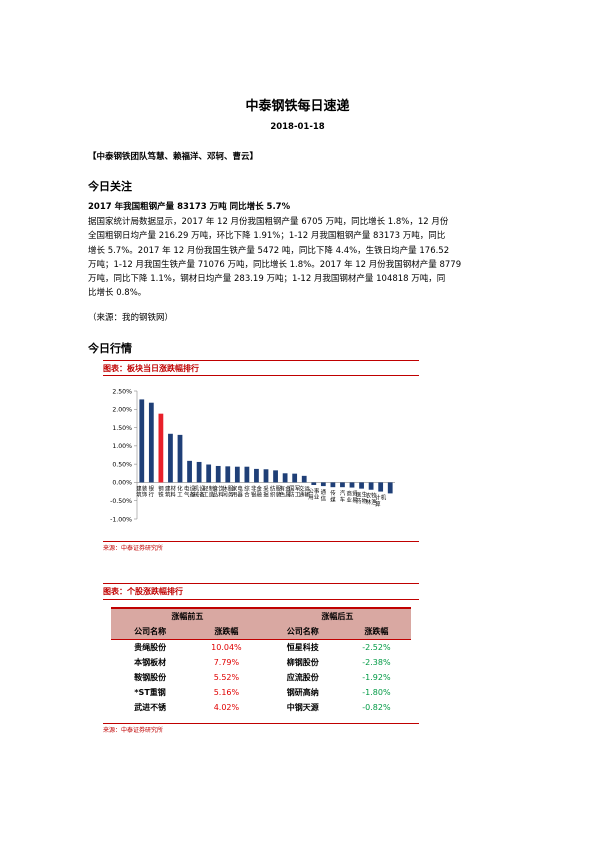 The height and width of the screenshot is (842, 595). Describe the element at coordinates (297, 127) in the screenshot. I see `report-date: 2018-01-18` at that location.